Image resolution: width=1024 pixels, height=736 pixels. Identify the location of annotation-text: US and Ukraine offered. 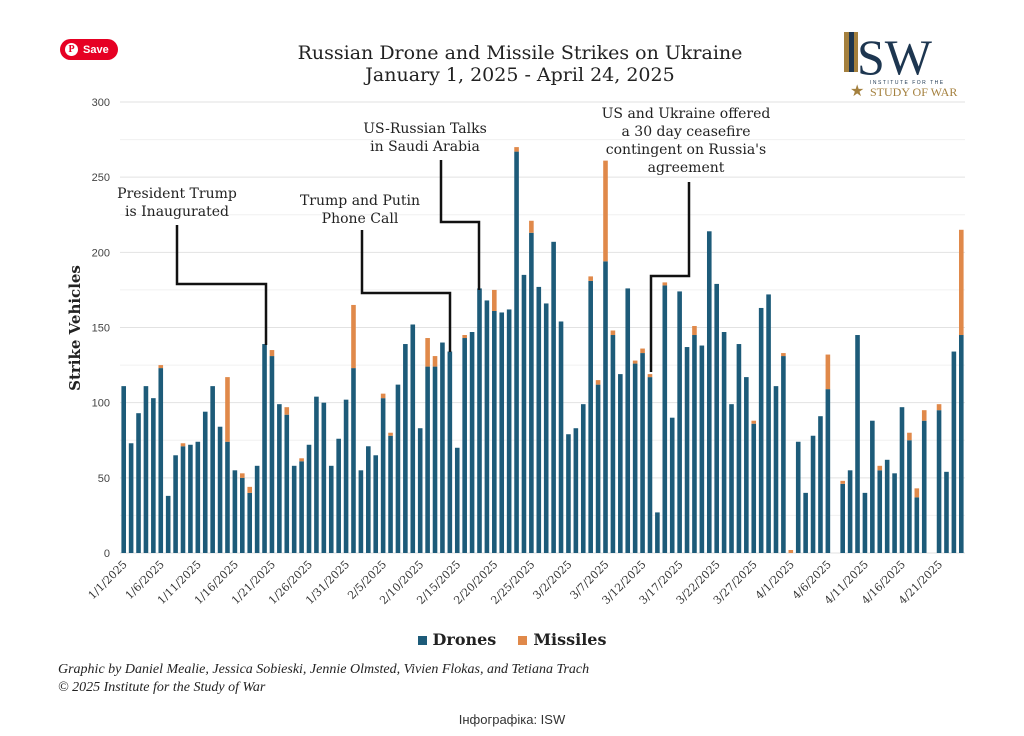
(686, 114).